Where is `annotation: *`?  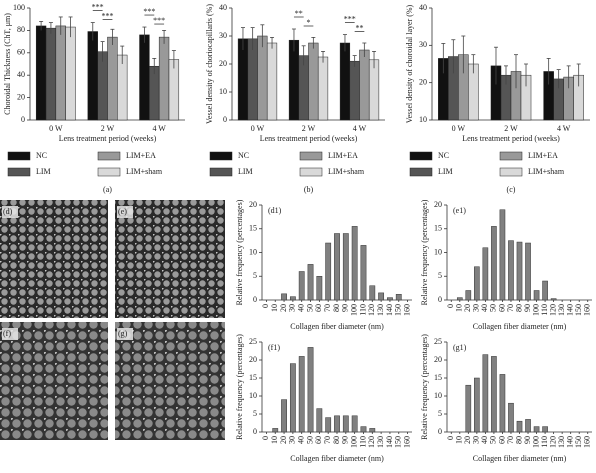 annotation: * is located at coordinates (309, 22).